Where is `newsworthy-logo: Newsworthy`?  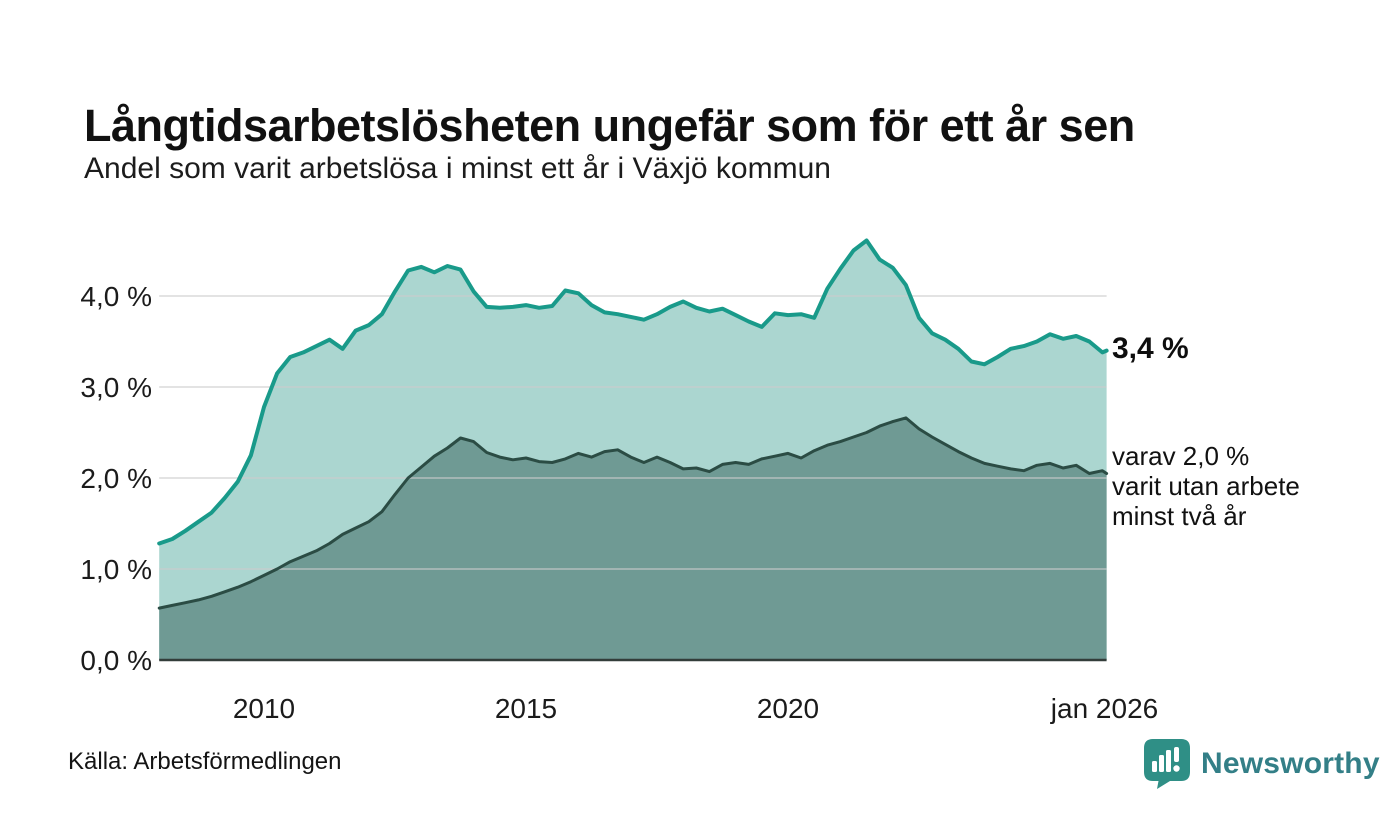 newsworthy-logo: Newsworthy is located at coordinates (1262, 764).